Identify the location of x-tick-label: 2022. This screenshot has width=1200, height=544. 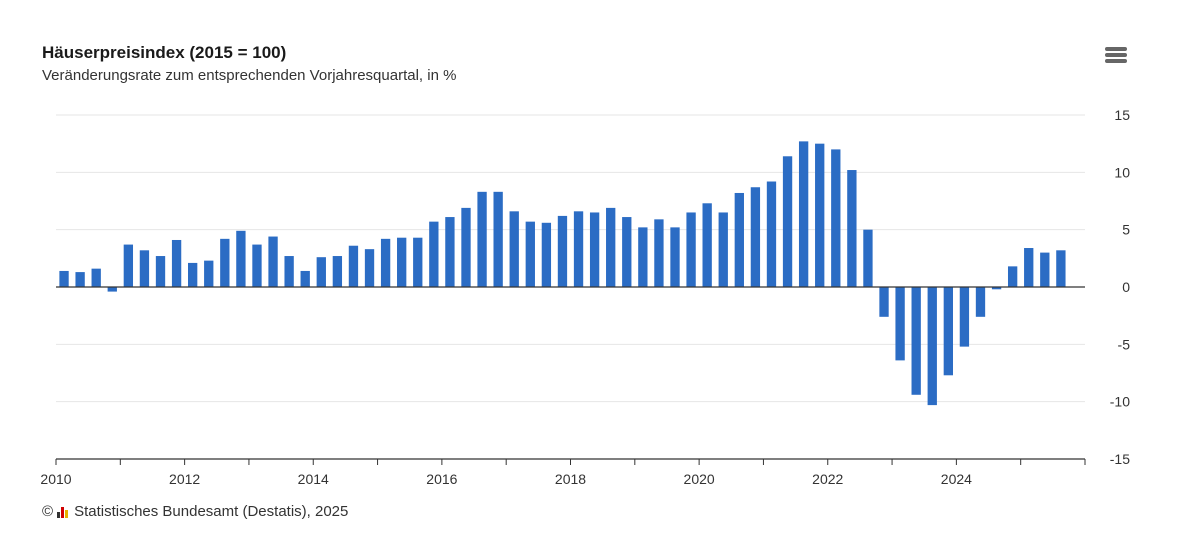
(827, 479).